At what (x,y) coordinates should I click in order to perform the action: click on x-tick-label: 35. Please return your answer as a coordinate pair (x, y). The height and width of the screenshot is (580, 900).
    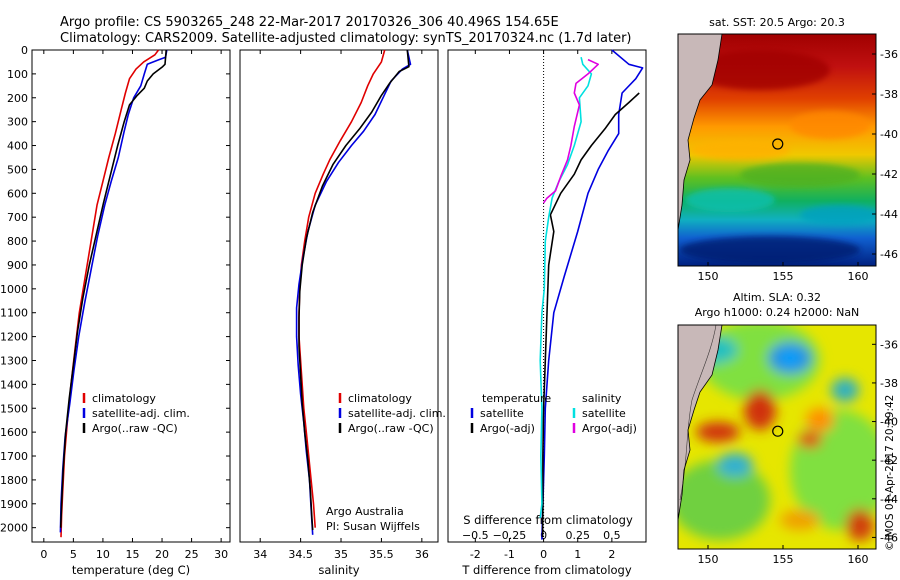
    Looking at the image, I should click on (341, 554).